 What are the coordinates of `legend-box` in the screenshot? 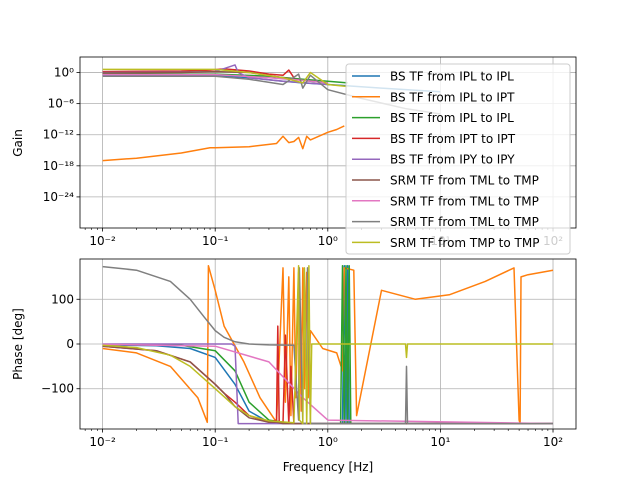 It's located at (458, 159).